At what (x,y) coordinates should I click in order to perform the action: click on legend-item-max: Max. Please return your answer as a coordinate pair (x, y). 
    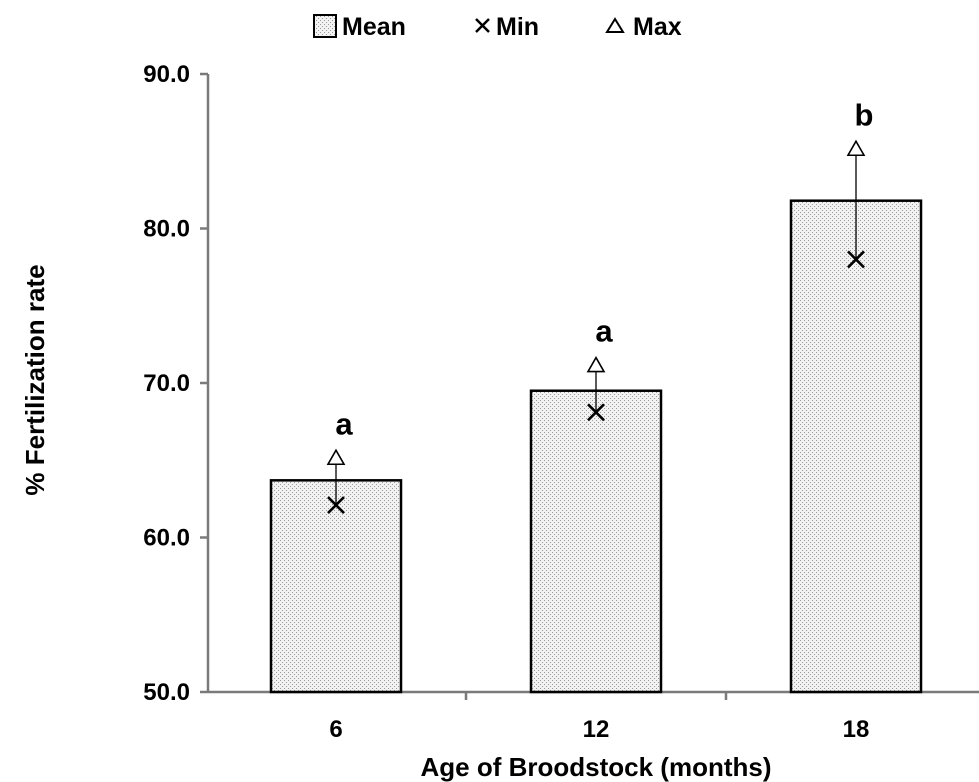
    Looking at the image, I should click on (643, 27).